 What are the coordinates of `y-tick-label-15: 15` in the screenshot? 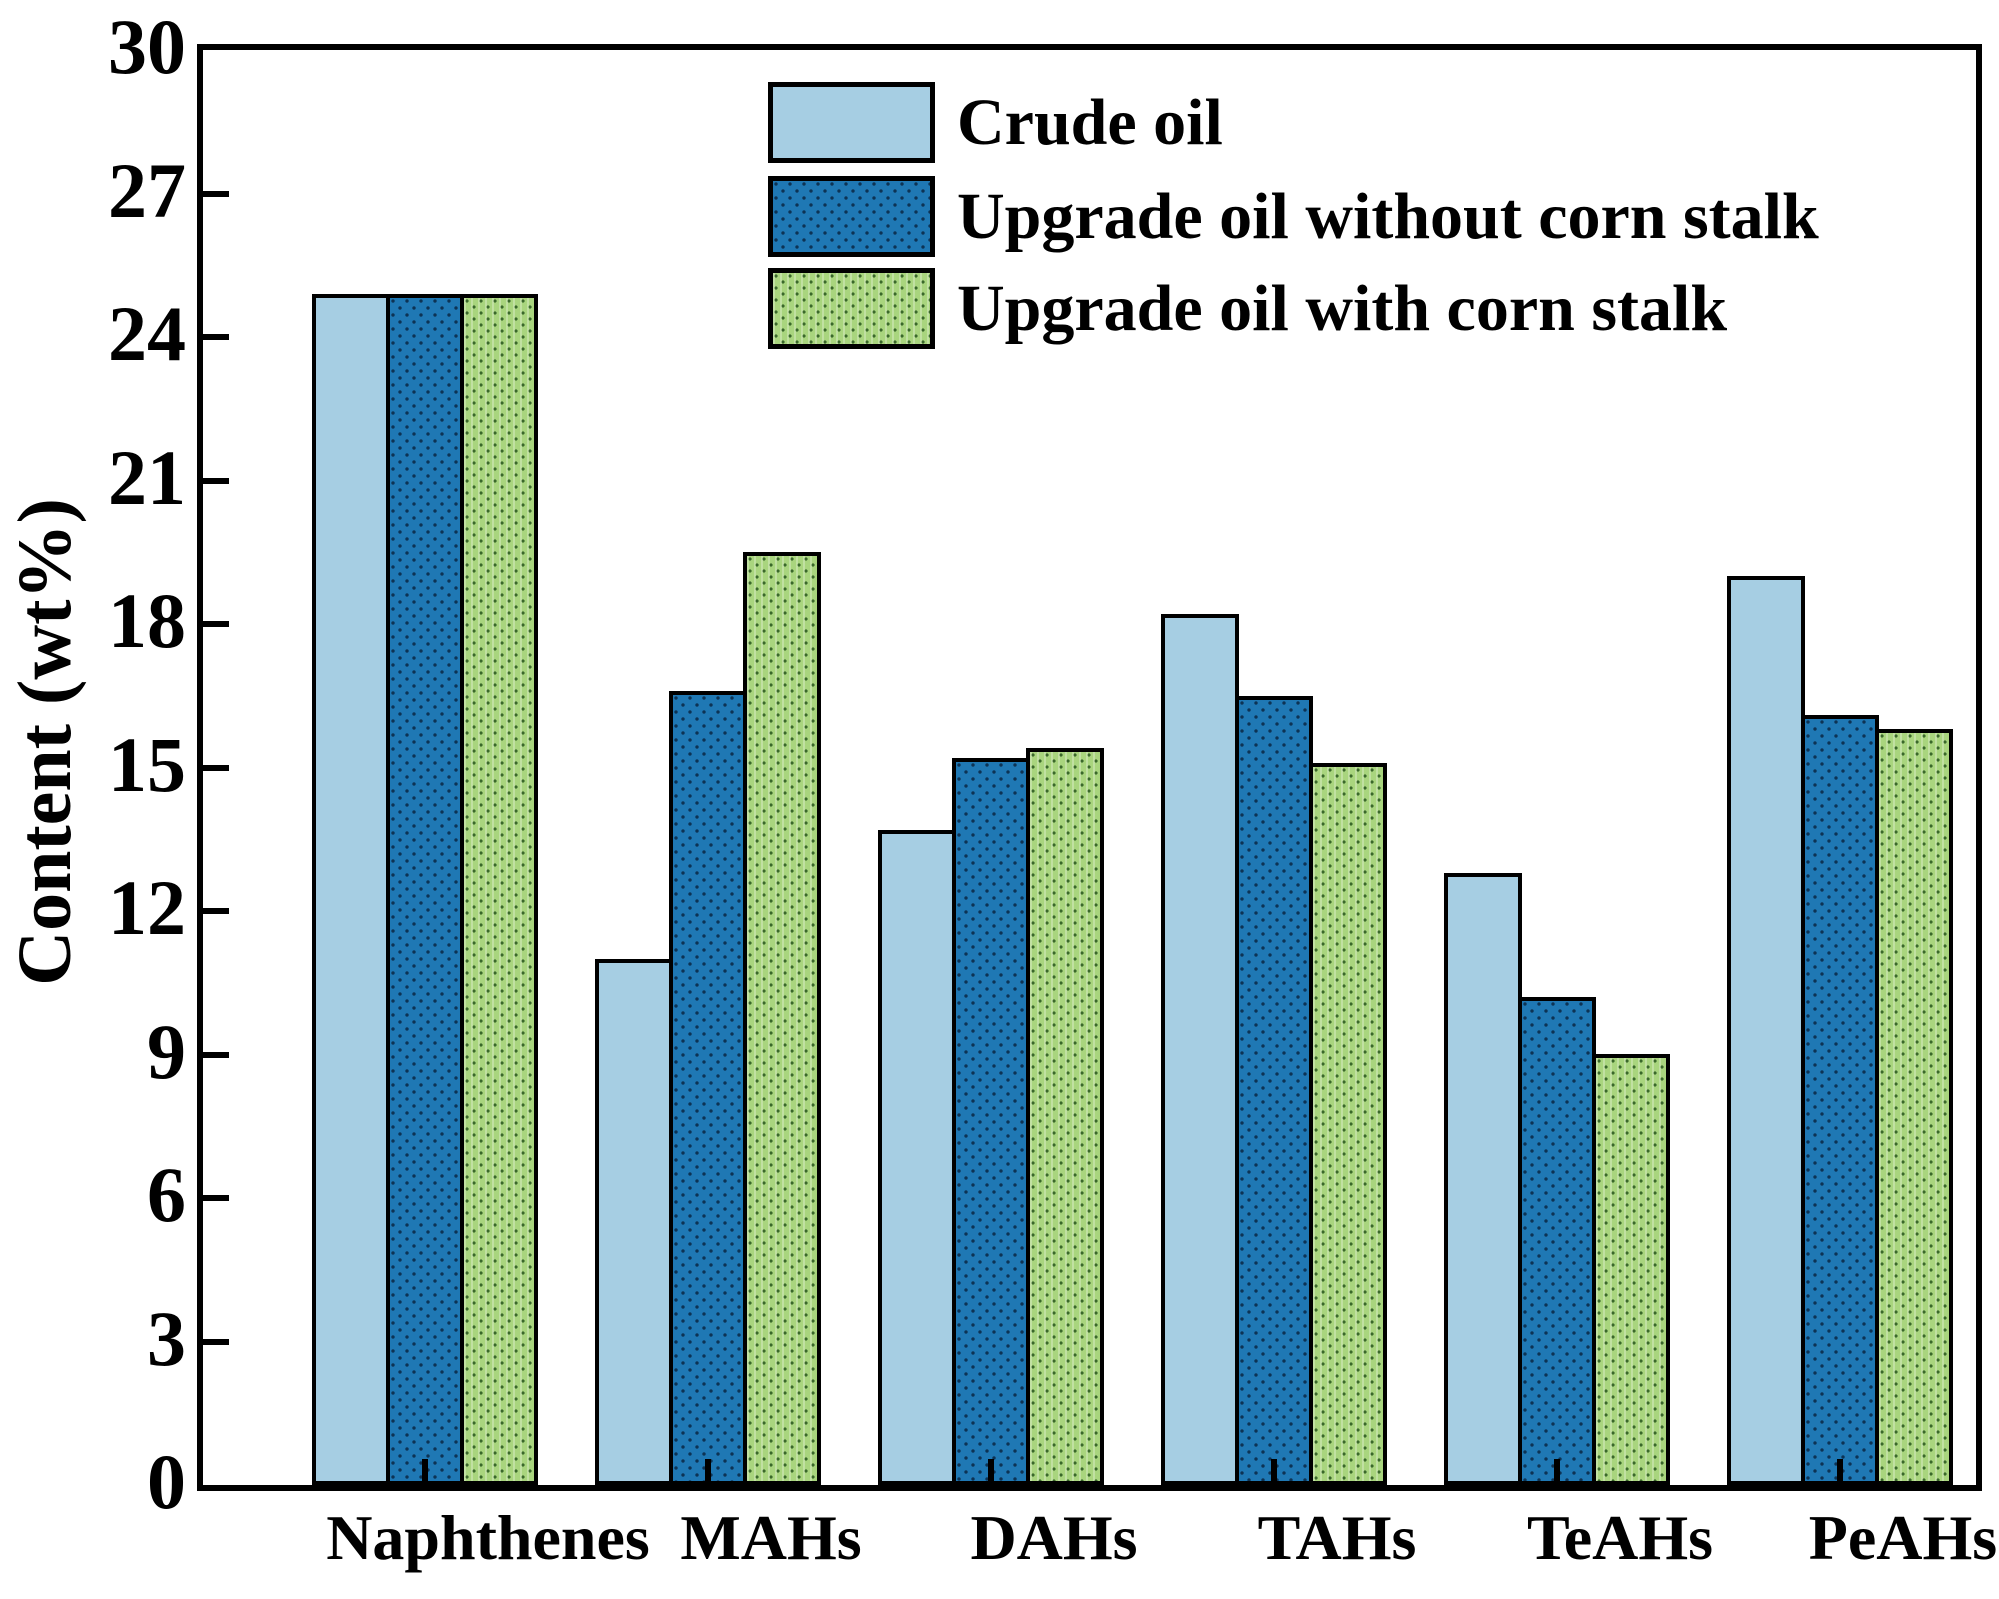 It's located at (147, 764).